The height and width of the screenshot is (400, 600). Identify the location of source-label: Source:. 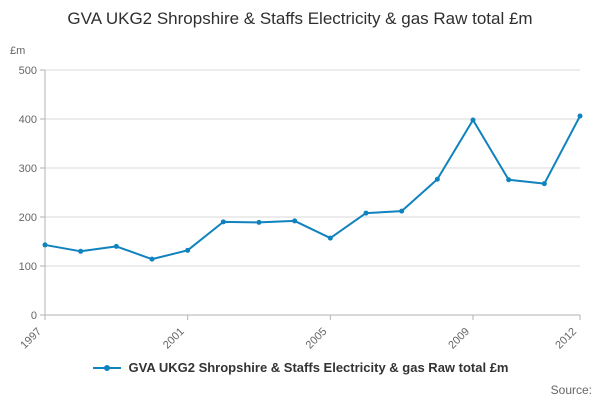
(571, 390).